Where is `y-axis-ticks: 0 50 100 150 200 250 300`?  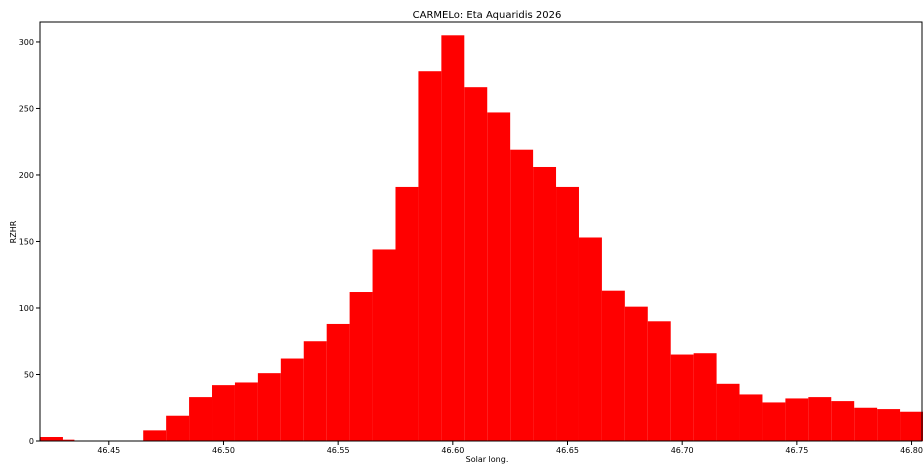 y-axis-ticks: 0 50 100 150 200 250 300 is located at coordinates (29, 242).